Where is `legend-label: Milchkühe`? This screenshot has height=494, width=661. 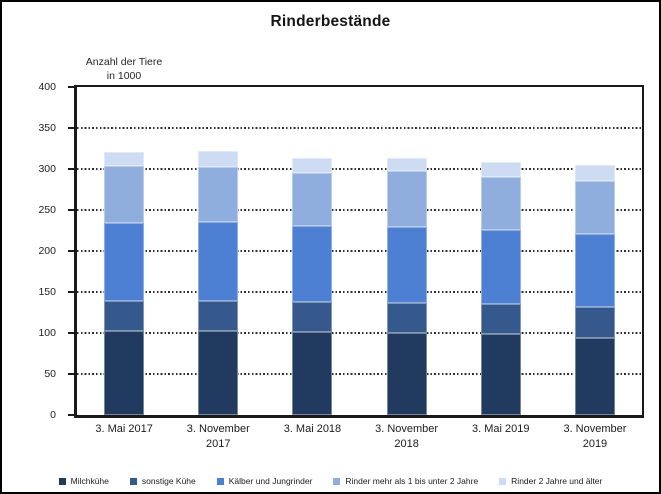
legend-label: Milchkühe is located at coordinates (89, 481).